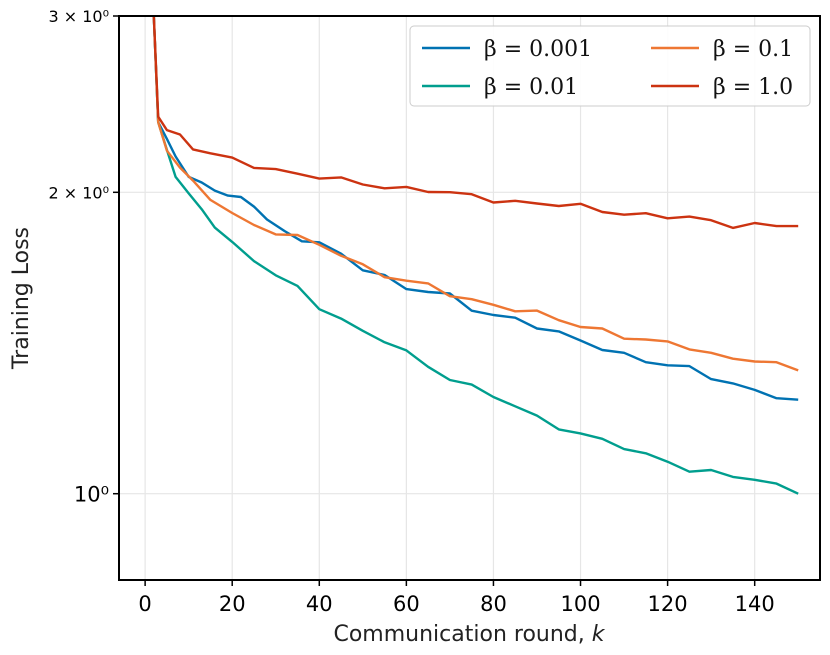 Image resolution: width=830 pixels, height=655 pixels. What do you see at coordinates (580, 604) in the screenshot?
I see `x-tick-label: 100` at bounding box center [580, 604].